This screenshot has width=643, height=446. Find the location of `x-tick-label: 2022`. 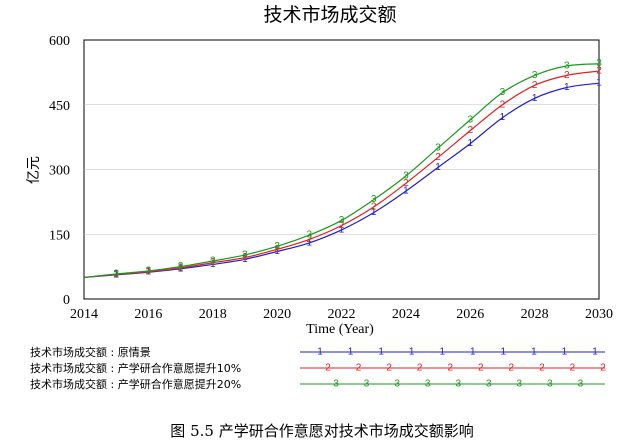

x-tick-label: 2022 is located at coordinates (342, 314).